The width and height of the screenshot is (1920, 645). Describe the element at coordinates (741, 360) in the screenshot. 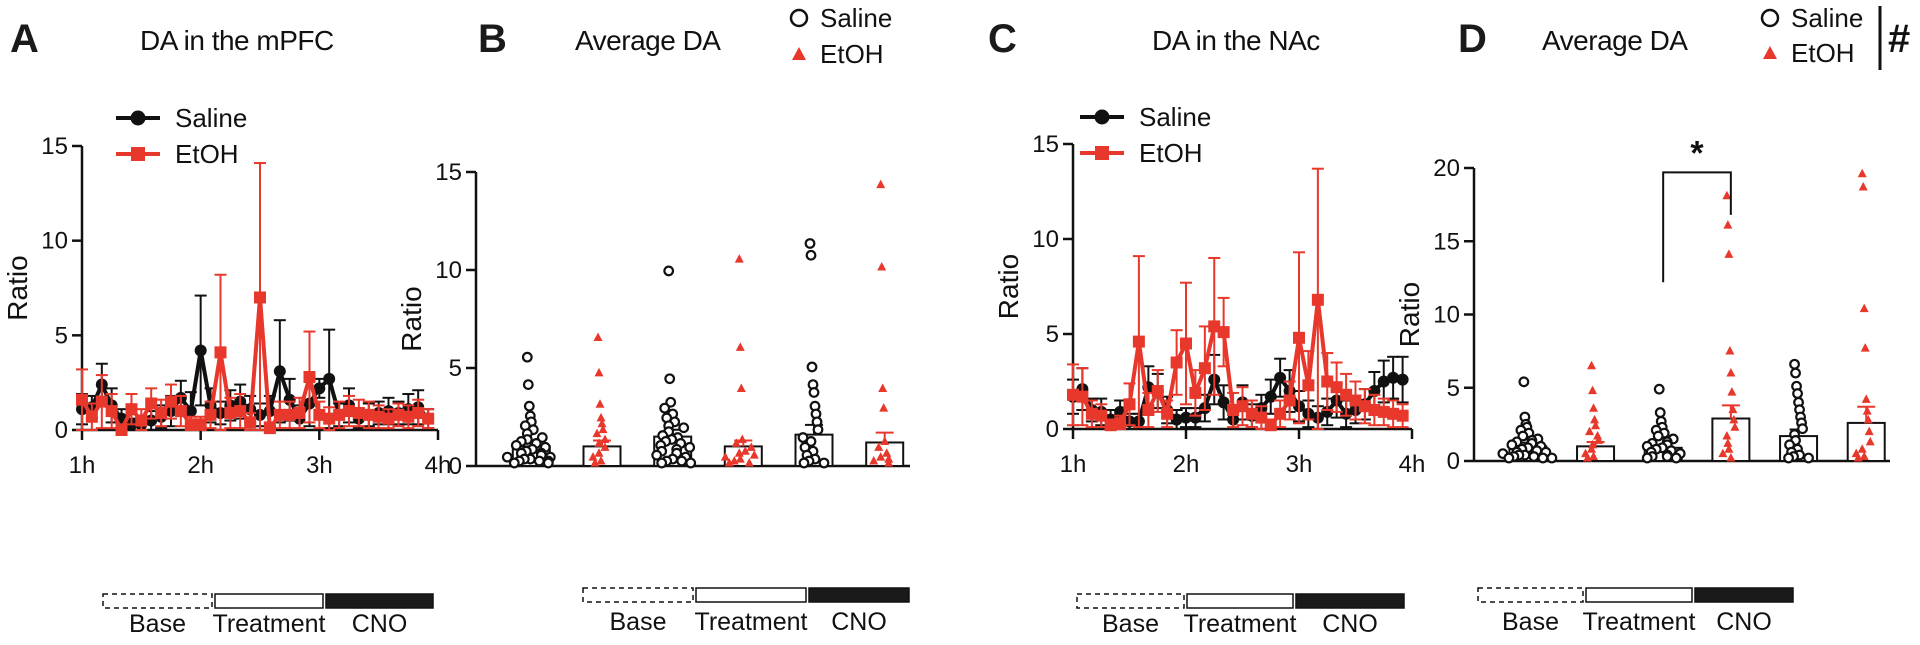

I see `panel-b-group-etoh-treatment` at that location.